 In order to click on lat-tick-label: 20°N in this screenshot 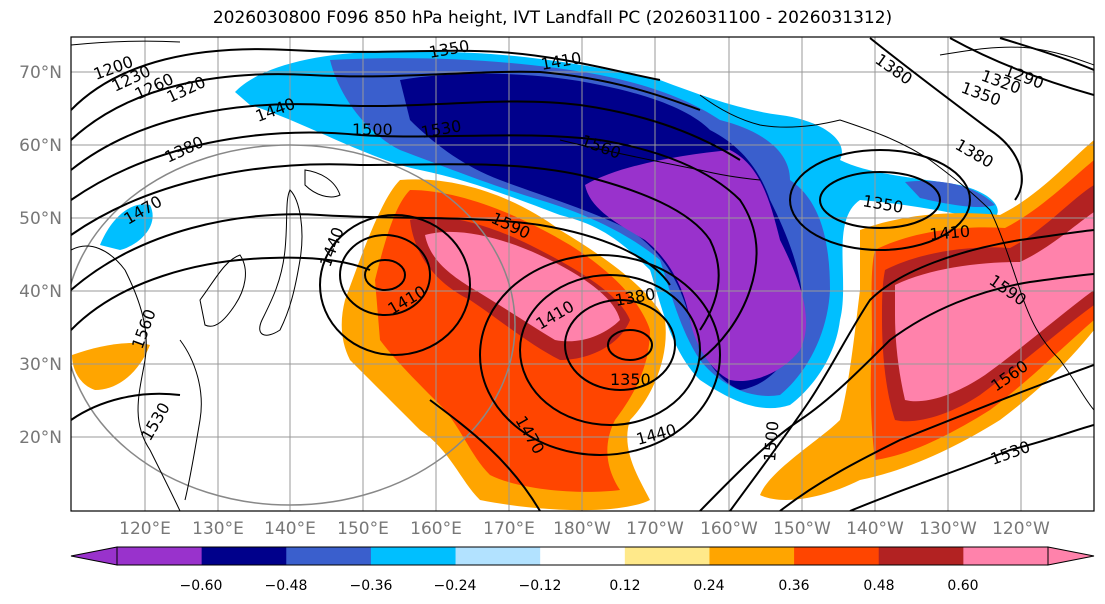, I will do `click(40, 438)`.